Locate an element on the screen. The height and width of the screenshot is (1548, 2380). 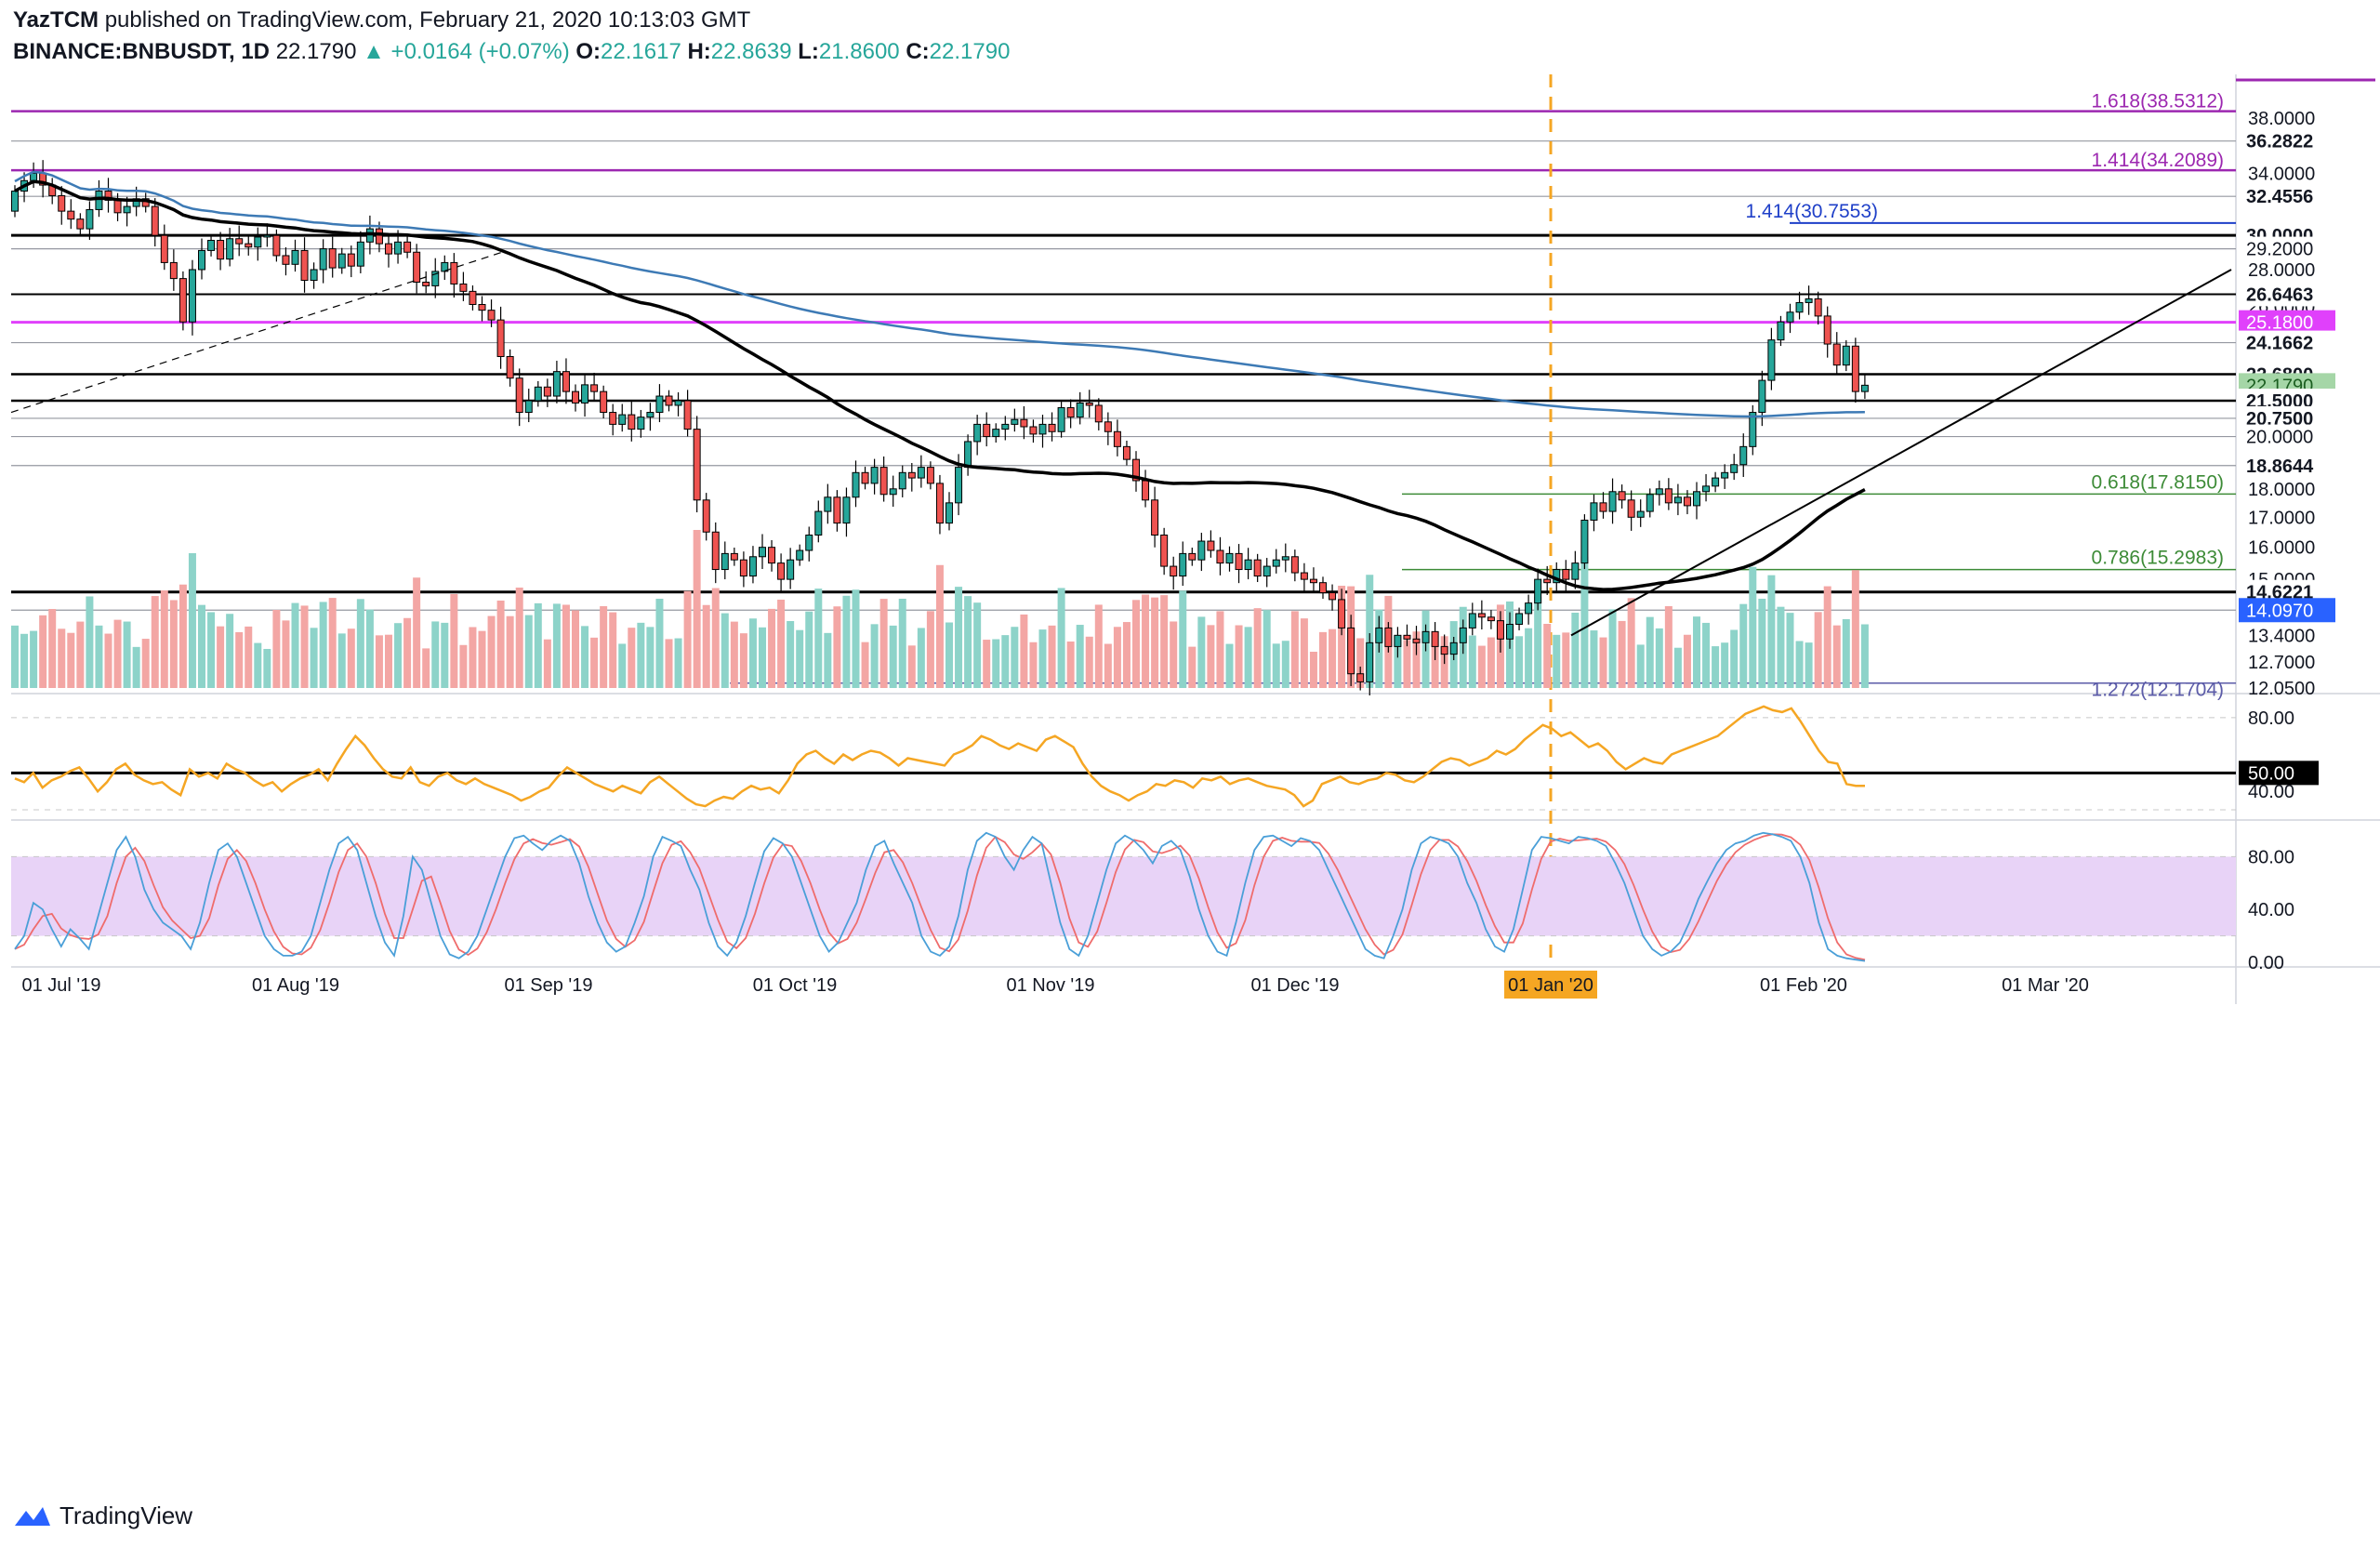
tradingview-logo-icon is located at coordinates (32, 1516).